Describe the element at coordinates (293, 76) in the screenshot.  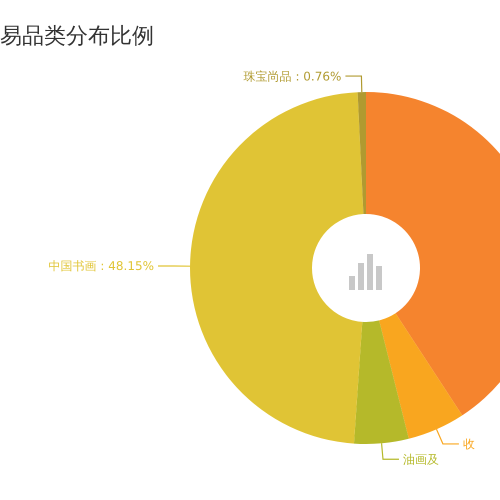
I see `slice-label: 珠宝尚品 : 0.76%` at that location.